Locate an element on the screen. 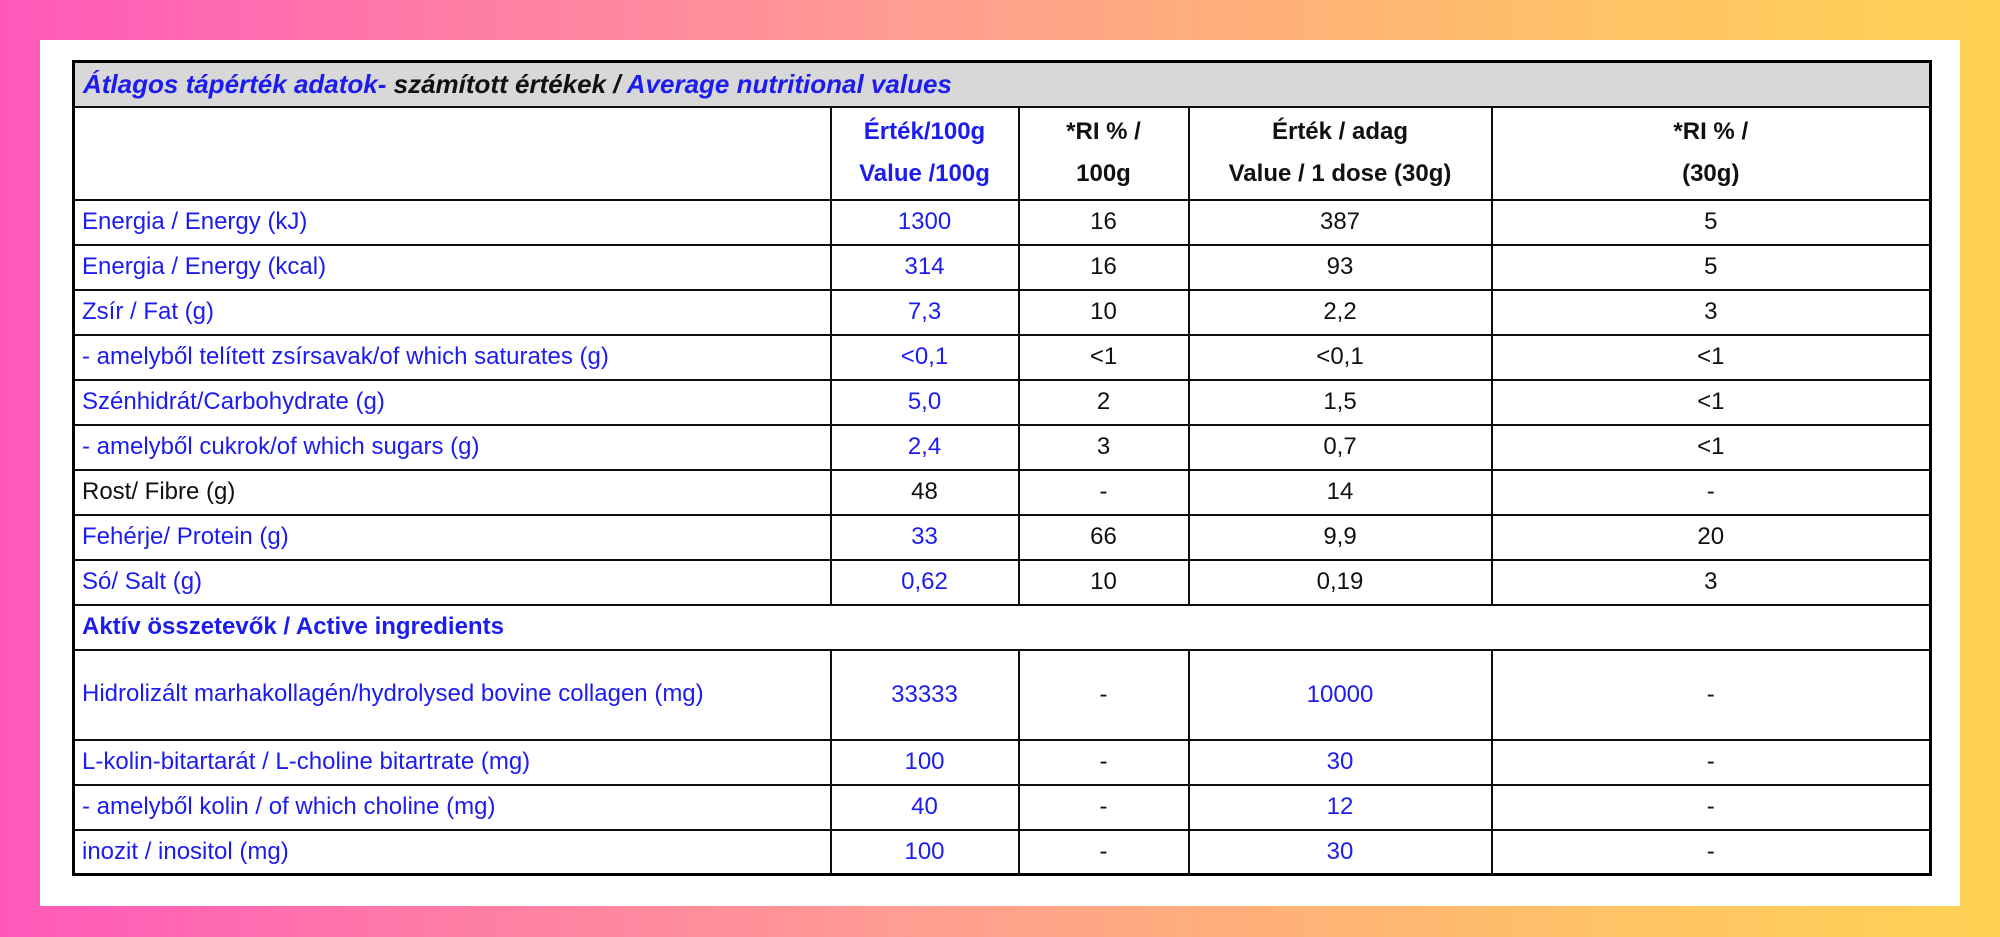  row-label: Rost/ Fibre (g) is located at coordinates (452, 492).